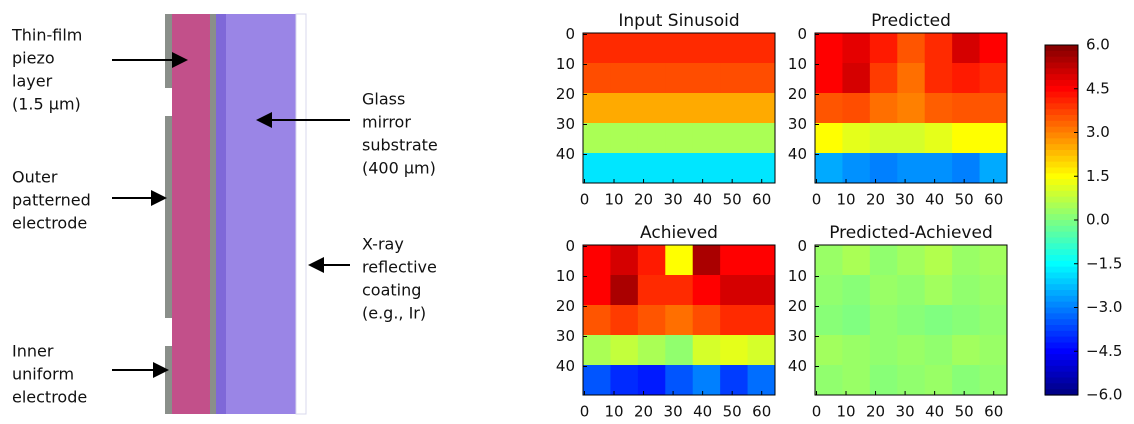 Image resolution: width=1134 pixels, height=424 pixels. Describe the element at coordinates (383, 99) in the screenshot. I see `label-line: Glass` at that location.